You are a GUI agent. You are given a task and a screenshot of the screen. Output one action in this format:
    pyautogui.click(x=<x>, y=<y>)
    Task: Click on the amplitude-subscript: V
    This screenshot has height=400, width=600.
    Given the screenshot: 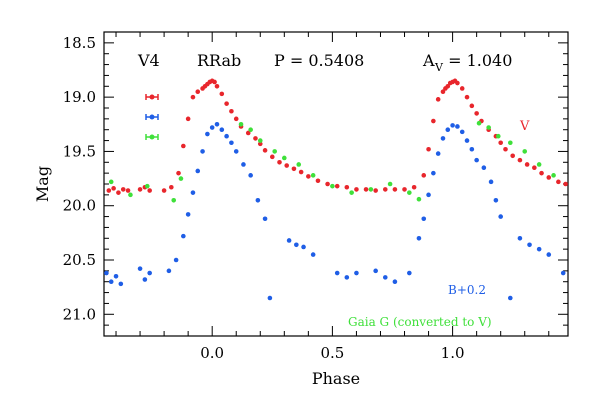 What is the action you would take?
    pyautogui.click(x=439, y=67)
    